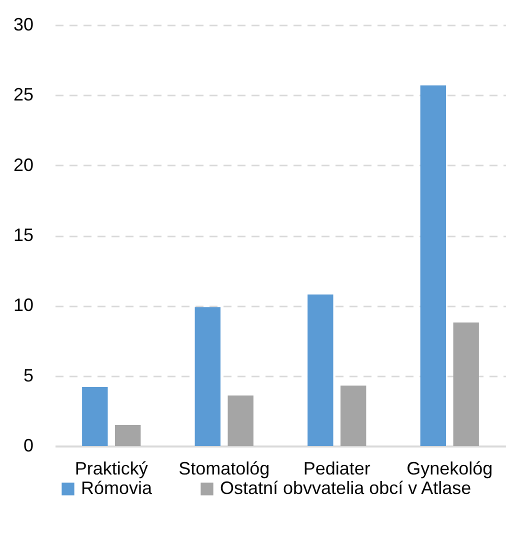 This screenshot has height=535, width=506. Describe the element at coordinates (346, 488) in the screenshot. I see `legend-label: Ostatní obvvatelia obcí v Atlase` at that location.